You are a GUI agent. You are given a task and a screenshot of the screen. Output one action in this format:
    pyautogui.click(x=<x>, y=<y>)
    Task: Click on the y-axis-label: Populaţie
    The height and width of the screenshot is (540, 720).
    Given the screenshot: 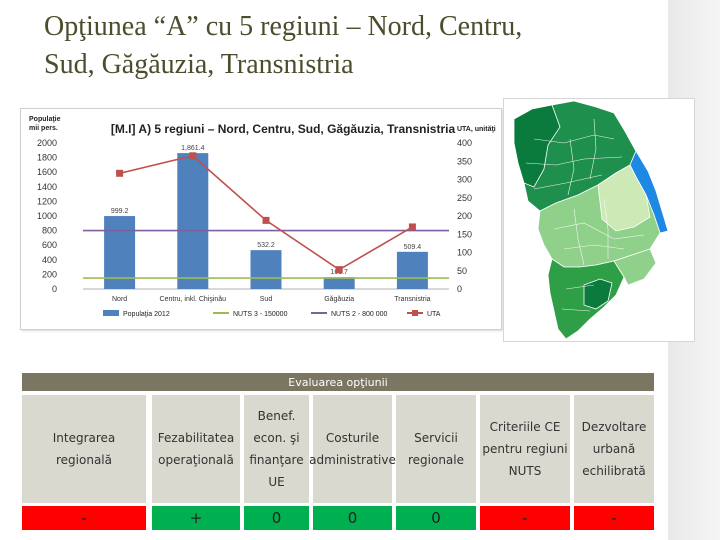 What is the action you would take?
    pyautogui.click(x=45, y=119)
    